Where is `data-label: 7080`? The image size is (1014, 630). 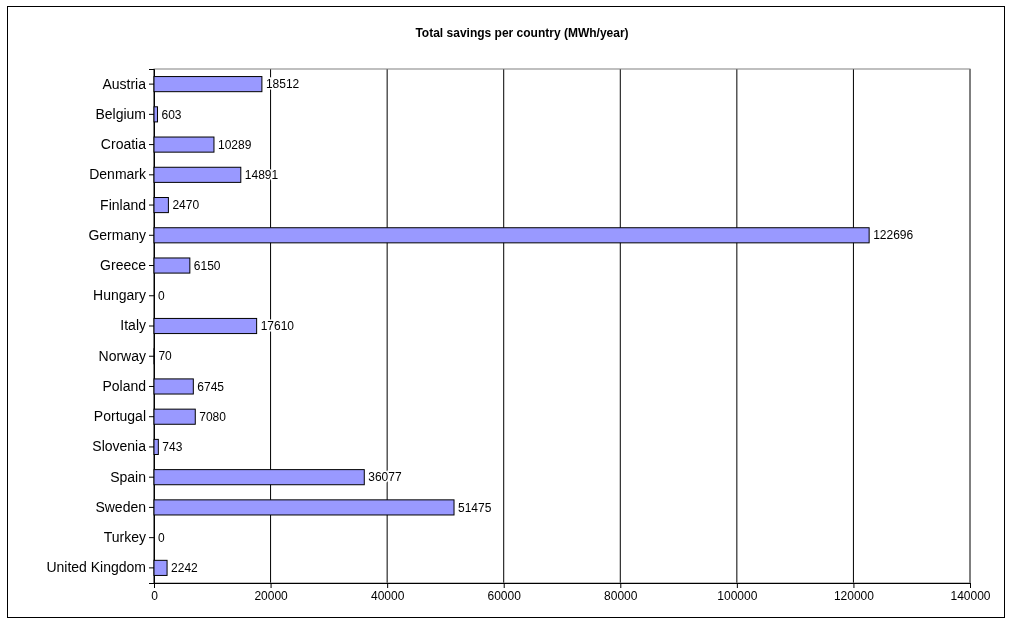 data-label: 7080 is located at coordinates (213, 416).